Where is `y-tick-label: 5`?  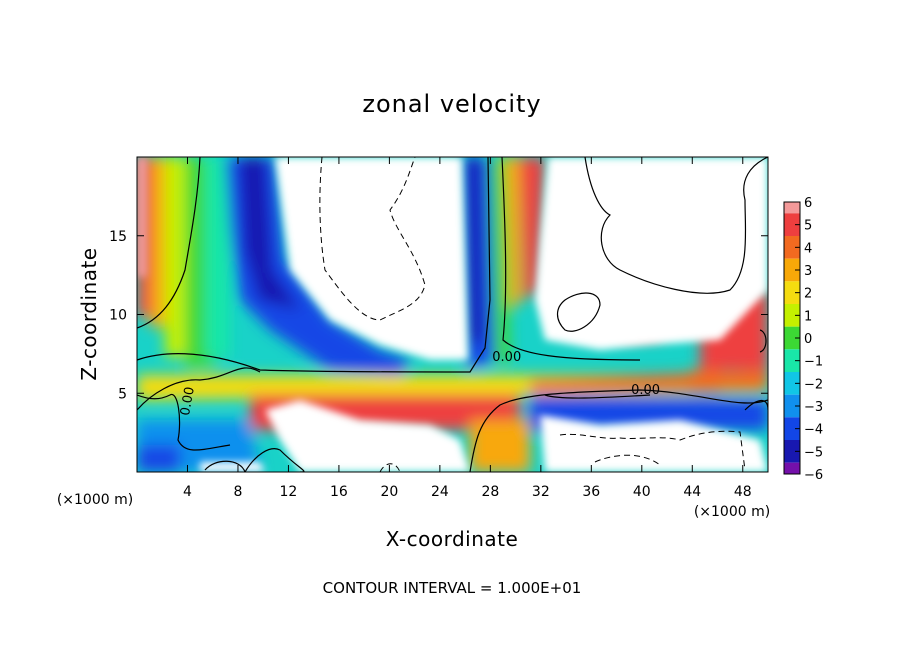
y-tick-label: 5 is located at coordinates (122, 394).